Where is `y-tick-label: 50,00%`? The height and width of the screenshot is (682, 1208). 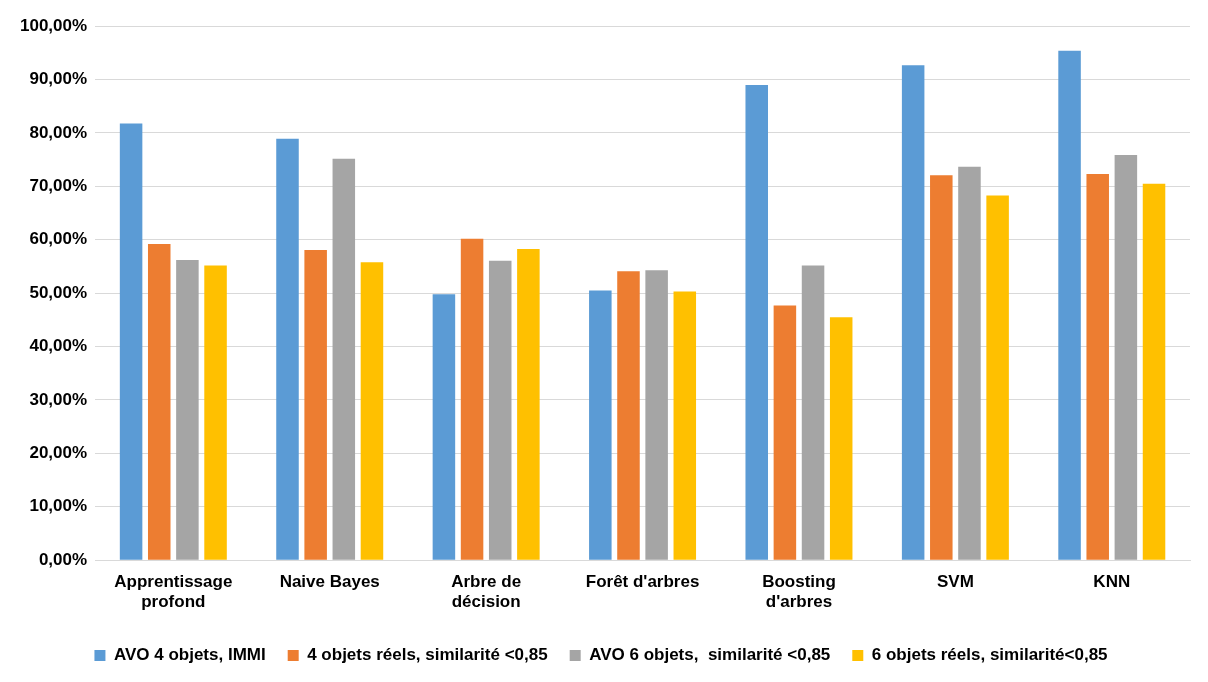 y-tick-label: 50,00% is located at coordinates (58, 292).